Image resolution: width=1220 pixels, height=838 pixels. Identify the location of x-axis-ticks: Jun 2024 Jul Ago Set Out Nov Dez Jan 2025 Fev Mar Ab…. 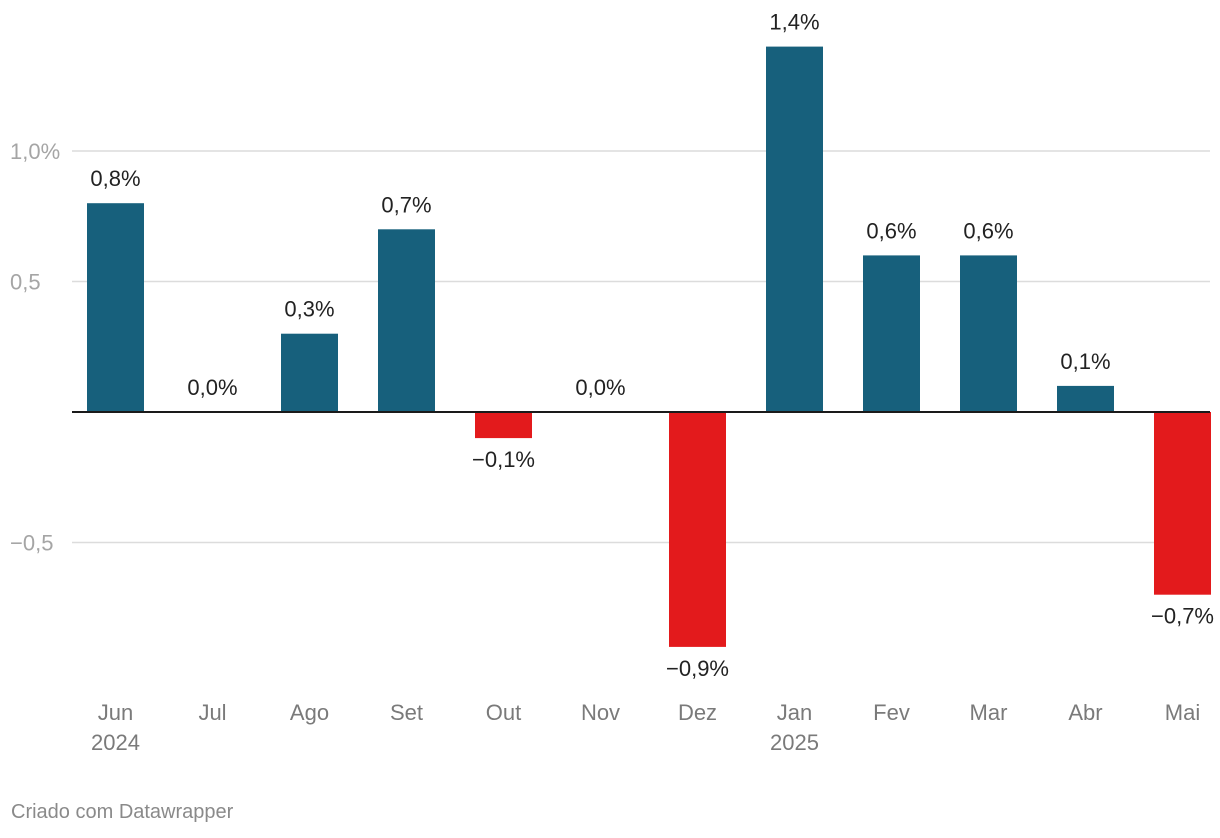
(645, 727).